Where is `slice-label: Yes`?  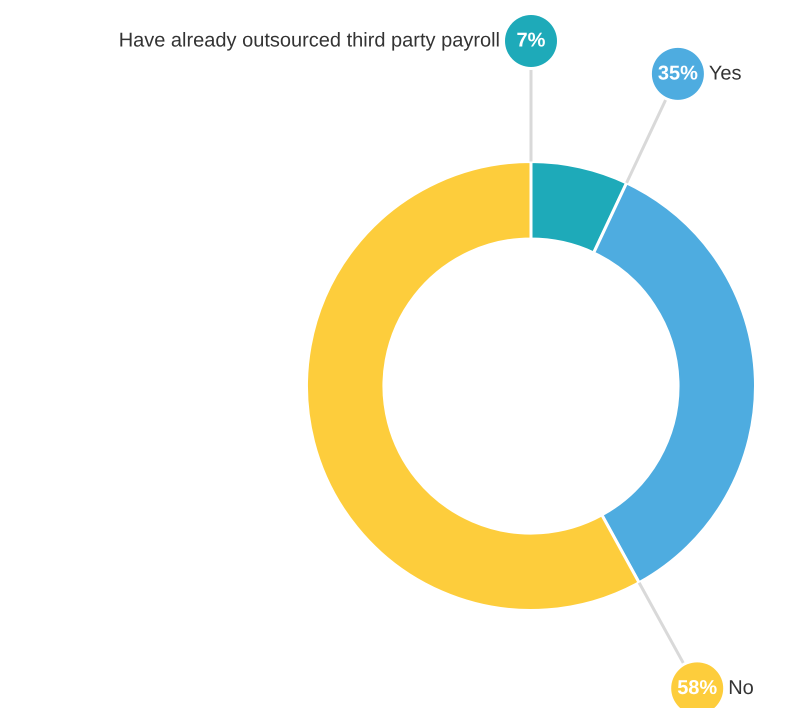
slice-label: Yes is located at coordinates (725, 73).